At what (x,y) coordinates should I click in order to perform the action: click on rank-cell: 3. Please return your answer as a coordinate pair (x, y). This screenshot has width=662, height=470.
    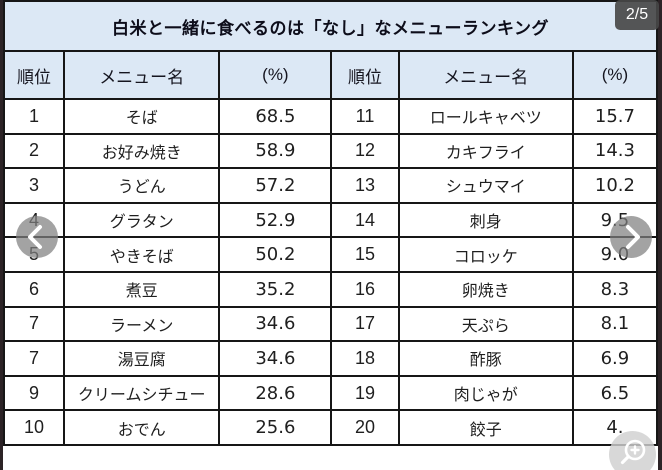
    Looking at the image, I should click on (34, 185).